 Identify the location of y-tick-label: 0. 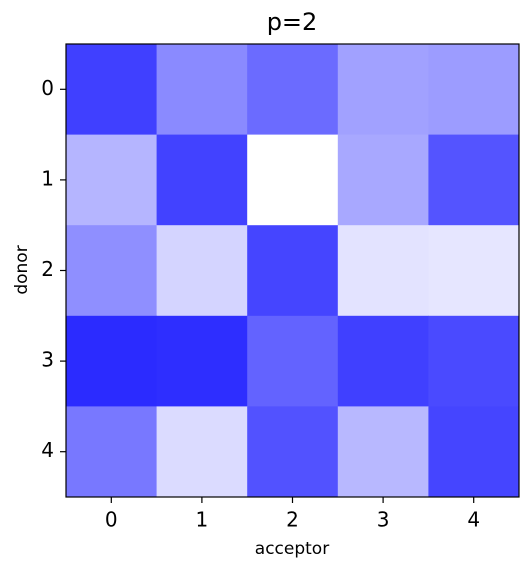
(47, 88).